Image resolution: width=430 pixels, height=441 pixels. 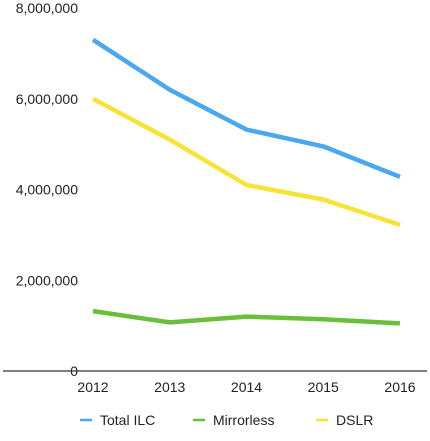 I want to click on legend: Total ILC Mirrorless DSLR, so click(x=226, y=420).